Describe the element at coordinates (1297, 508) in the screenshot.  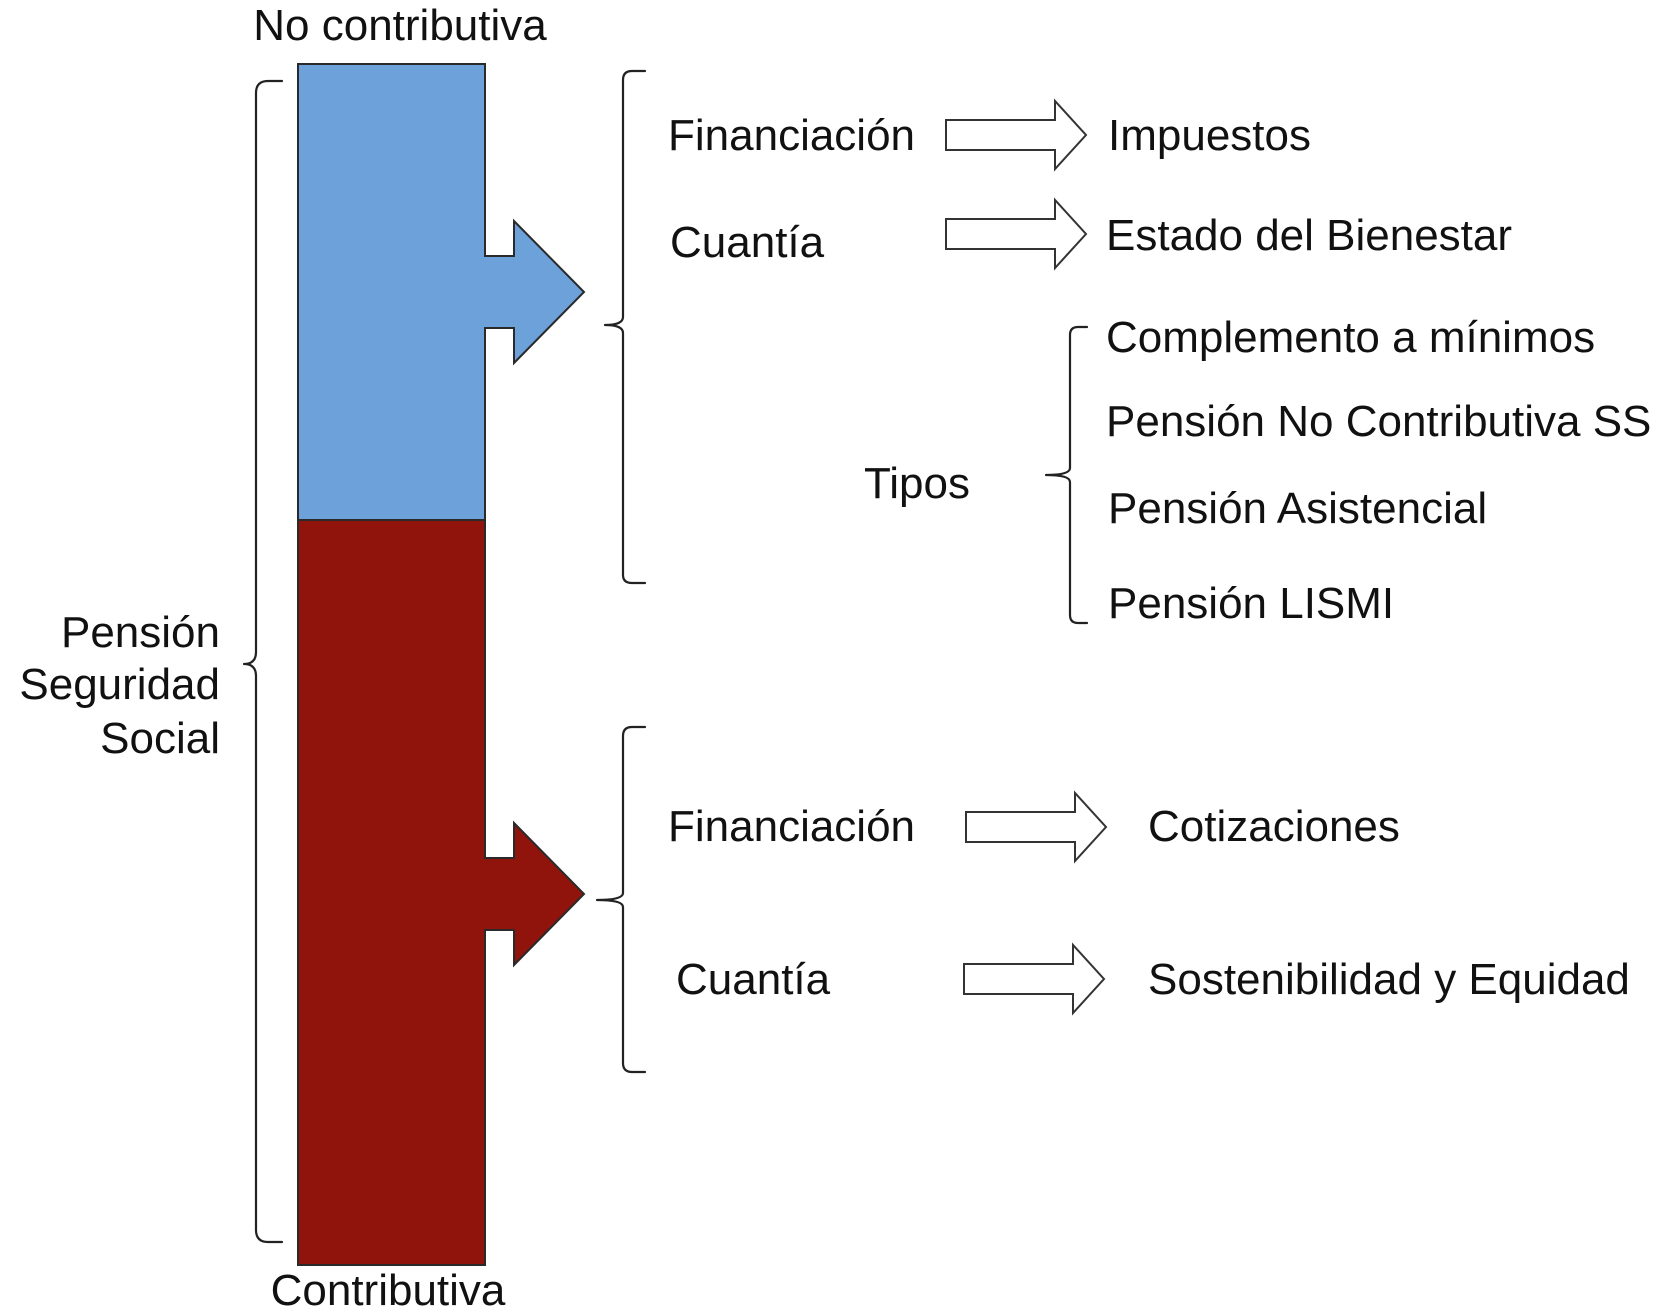
I see `tipos-item: Pensión Asistencial` at that location.